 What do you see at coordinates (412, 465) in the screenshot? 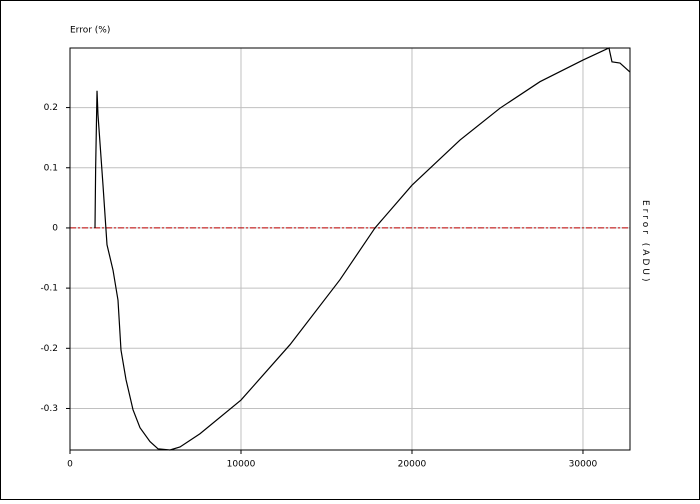
I see `x-tick-label: 20000` at bounding box center [412, 465].